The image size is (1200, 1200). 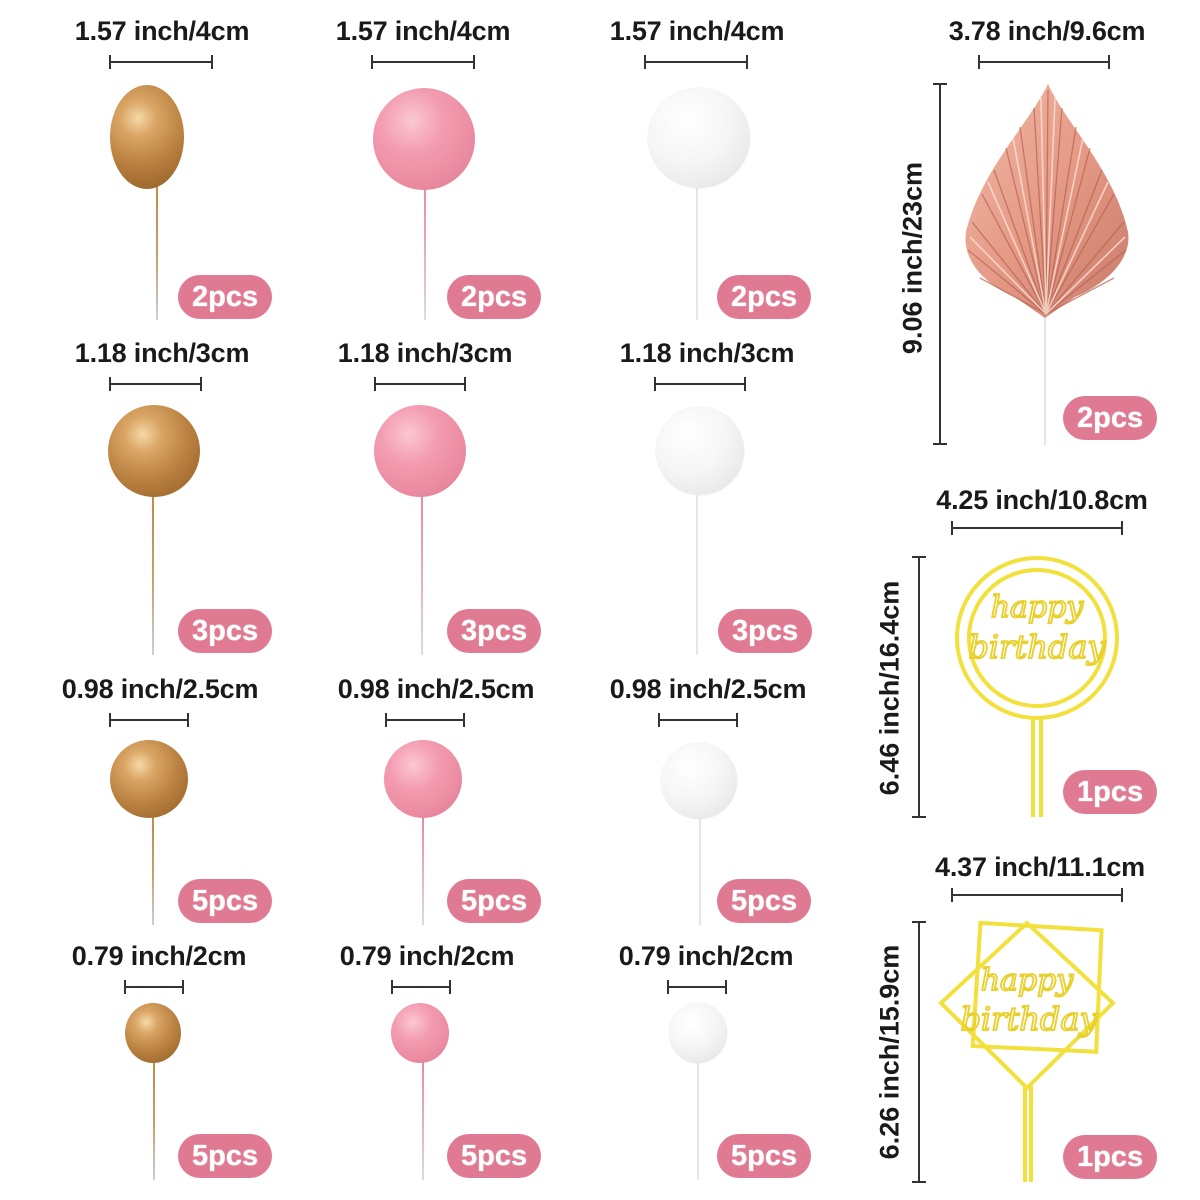 What do you see at coordinates (1042, 500) in the screenshot?
I see `round-topper-width-label: 4.25 inch/10.8cm` at bounding box center [1042, 500].